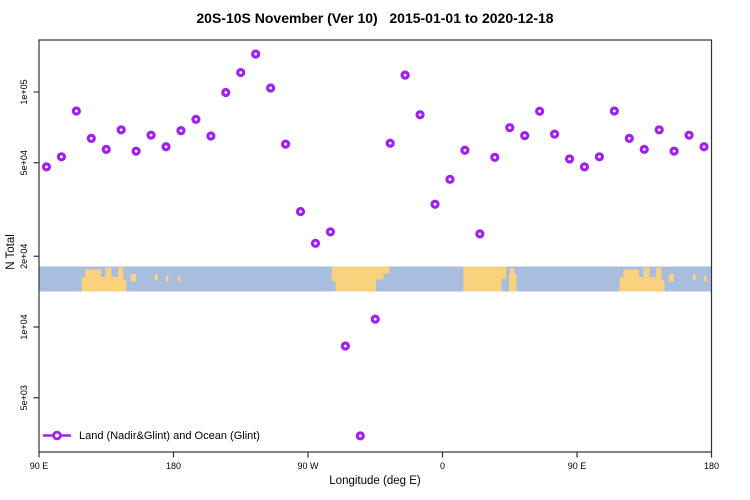 Image resolution: width=750 pixels, height=500 pixels. I want to click on y-tick-label: 1e+05, so click(24, 91).